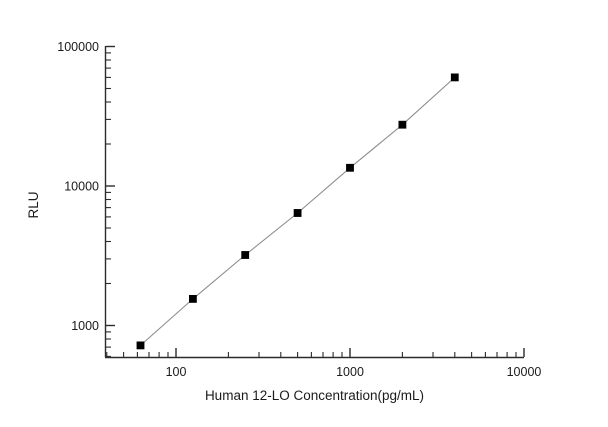  What do you see at coordinates (315, 352) in the screenshot?
I see `x-axis-ticks` at bounding box center [315, 352].